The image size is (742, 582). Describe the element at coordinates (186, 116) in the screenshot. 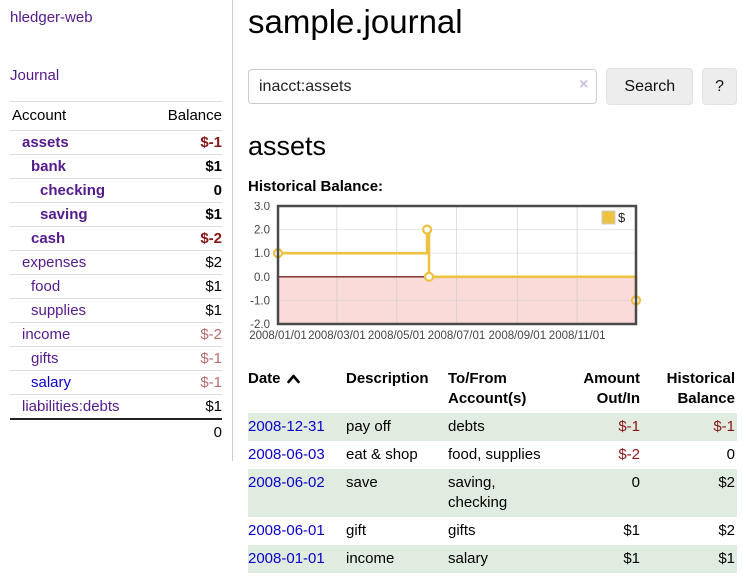

I see `balance-column-header: Balance` at that location.